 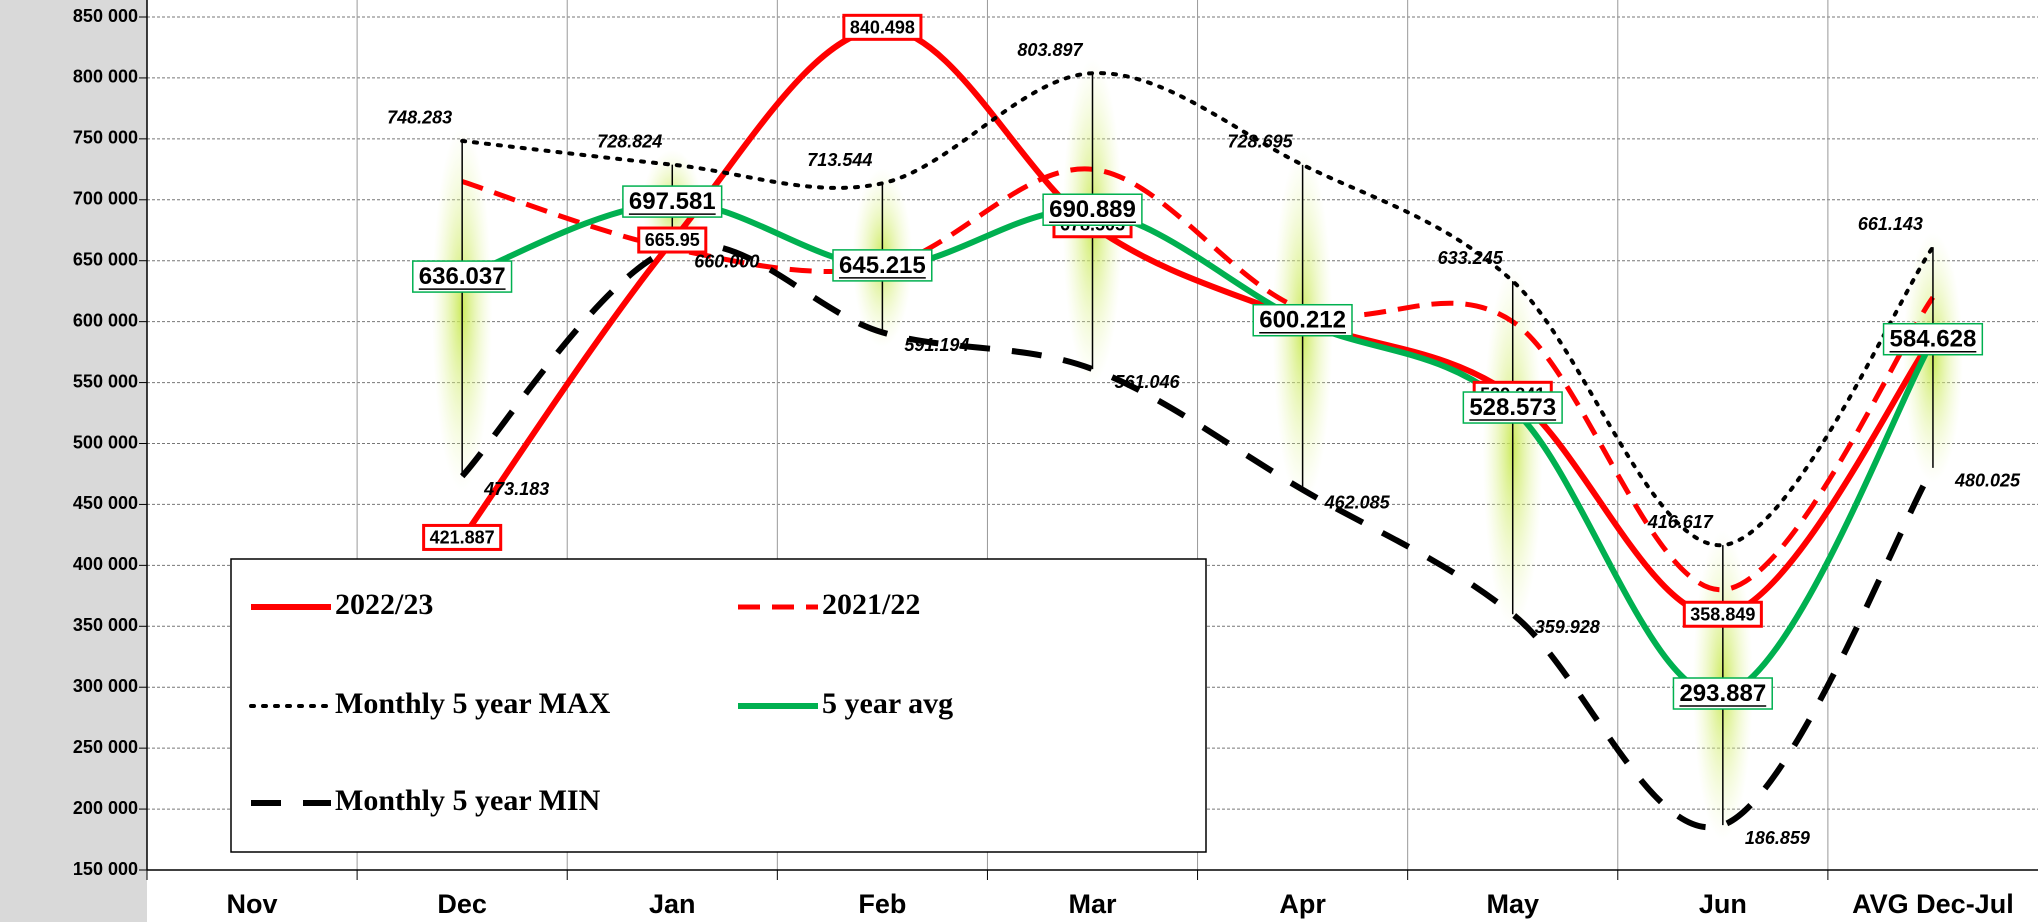 I want to click on y-tick-label: 700 000, so click(x=105, y=199).